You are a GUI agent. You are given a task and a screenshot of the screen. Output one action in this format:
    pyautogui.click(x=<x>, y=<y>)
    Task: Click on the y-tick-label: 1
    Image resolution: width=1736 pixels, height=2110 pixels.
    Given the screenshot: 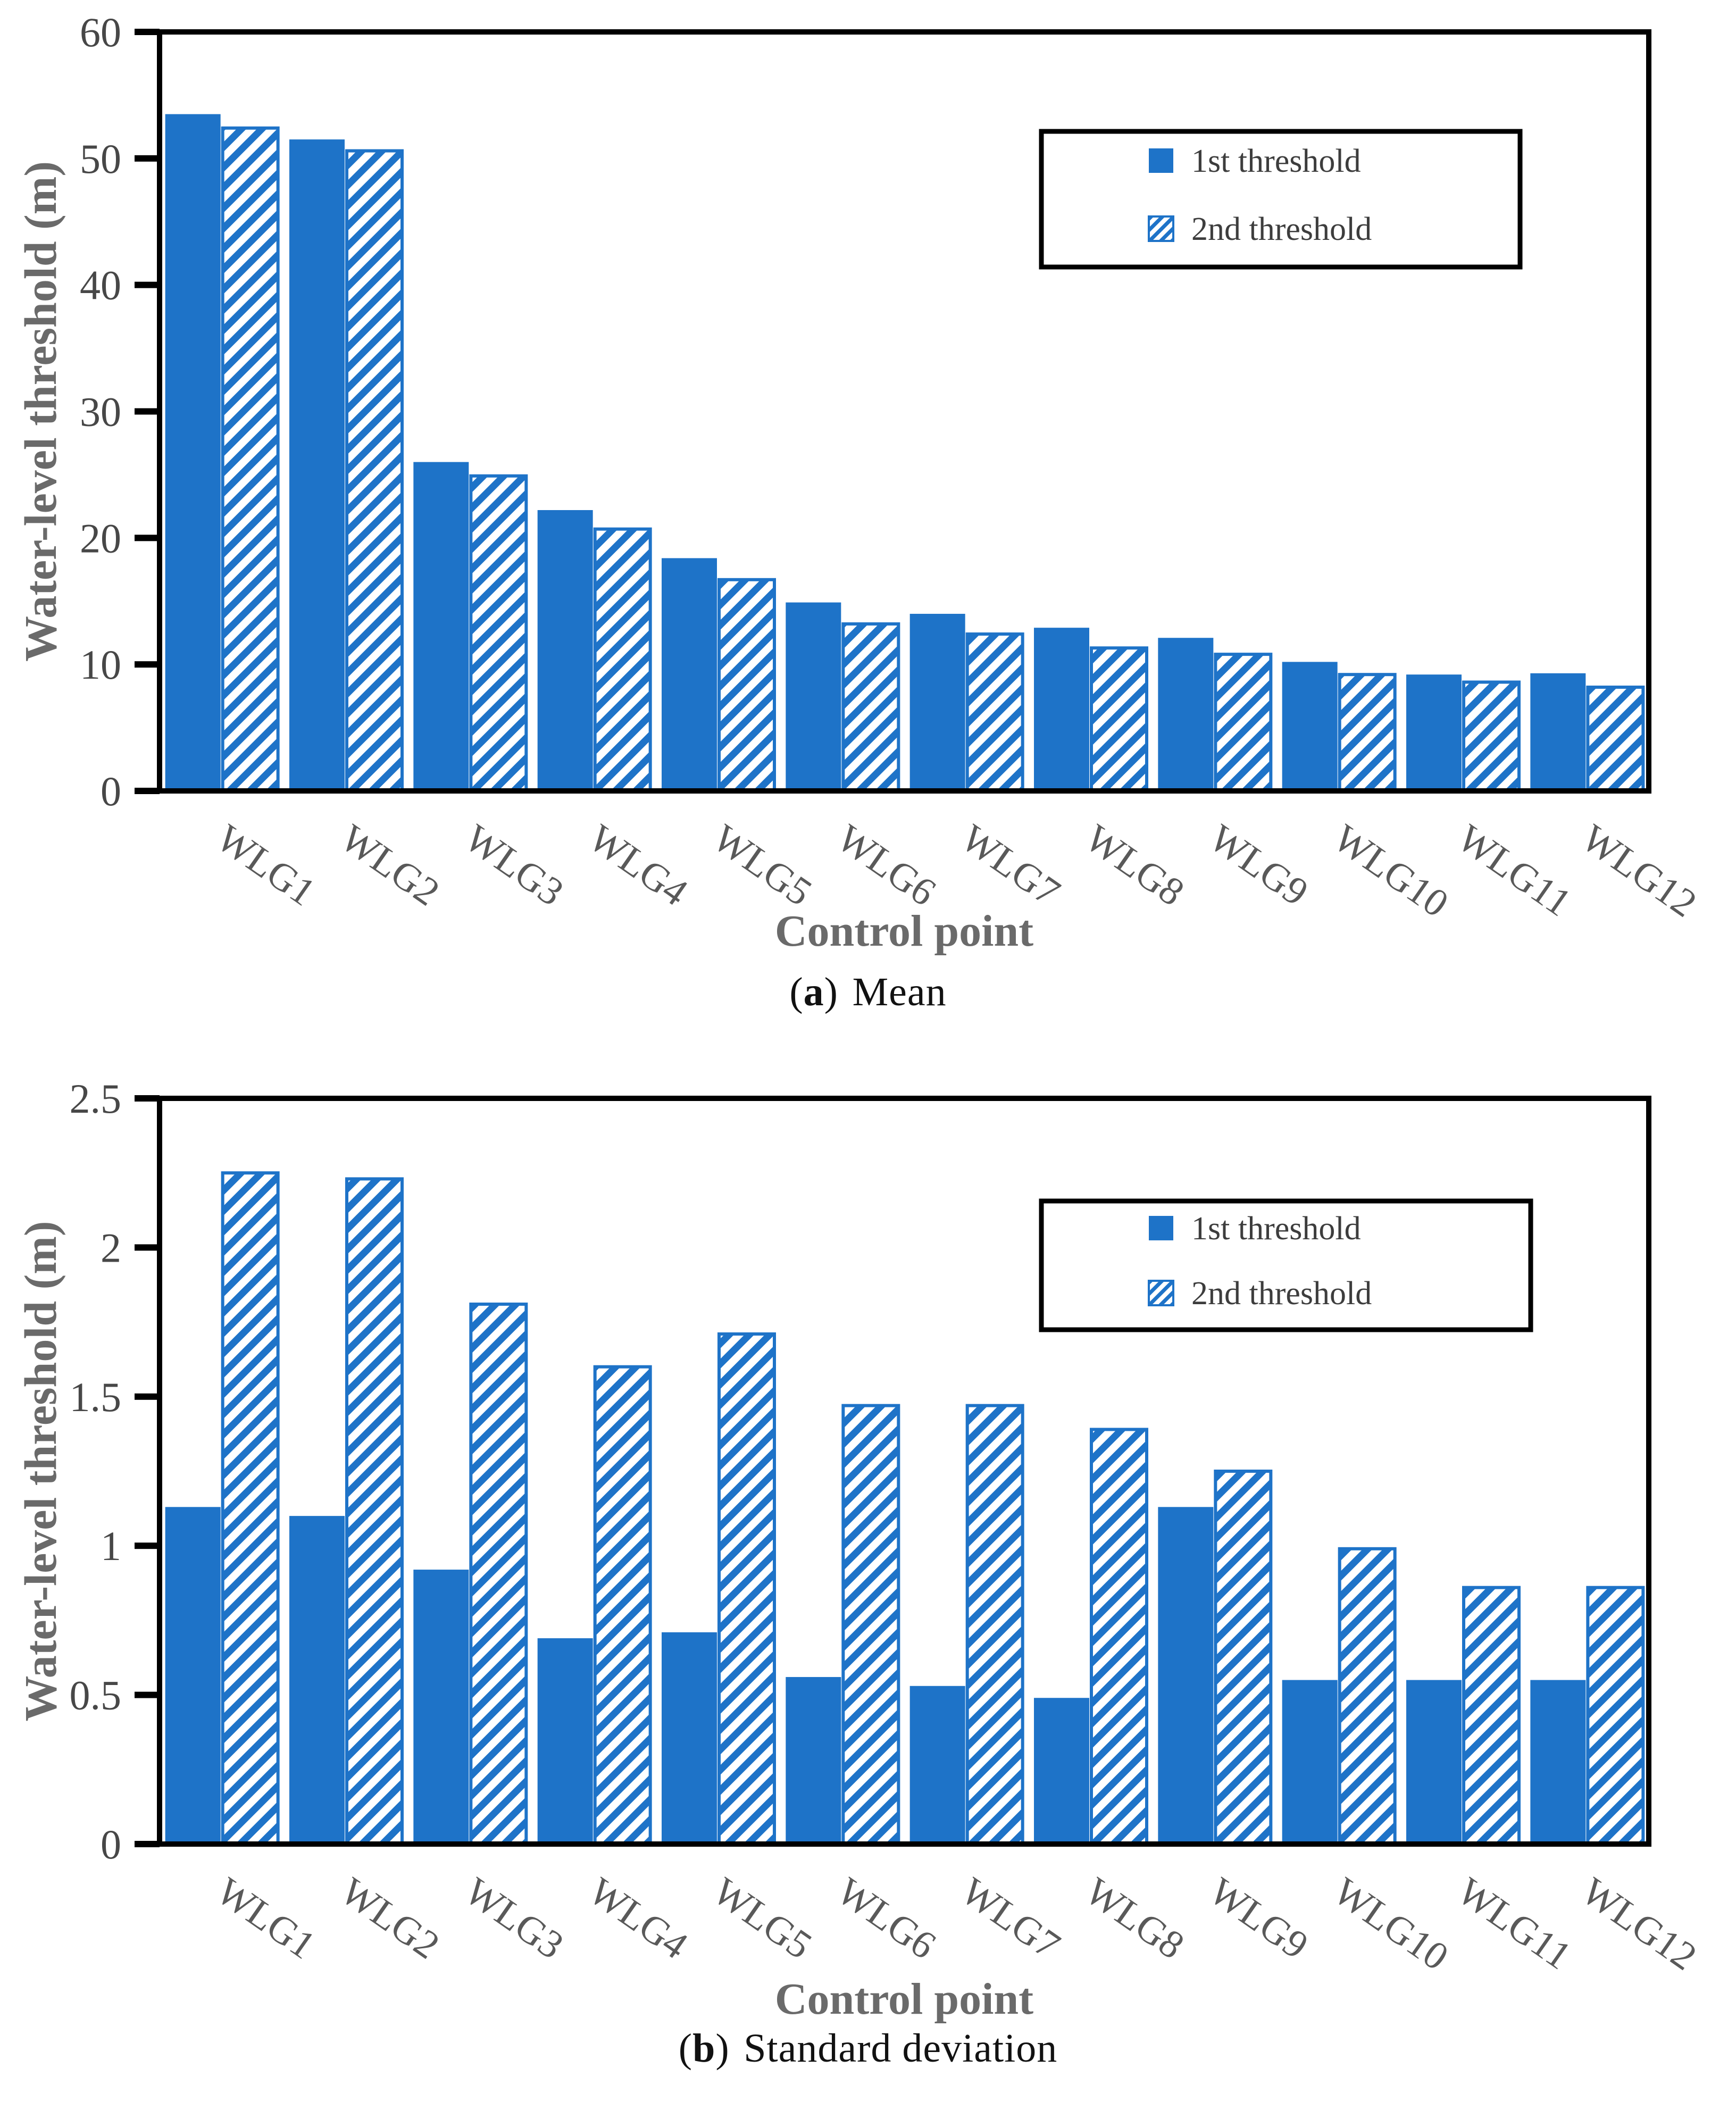 What is the action you would take?
    pyautogui.click(x=111, y=1546)
    